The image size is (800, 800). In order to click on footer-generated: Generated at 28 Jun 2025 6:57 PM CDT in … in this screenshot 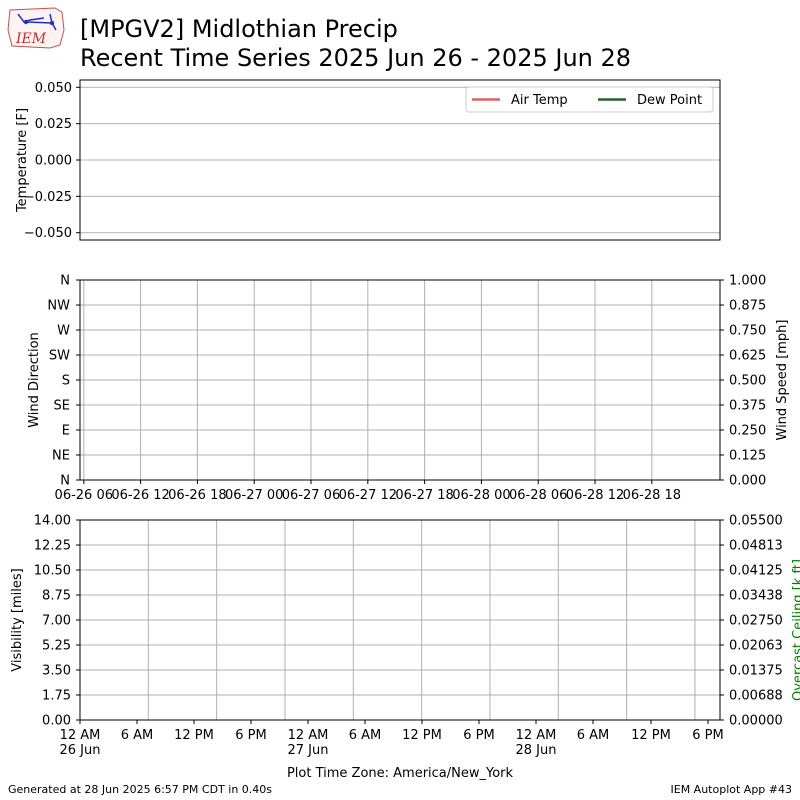, I will do `click(140, 789)`.